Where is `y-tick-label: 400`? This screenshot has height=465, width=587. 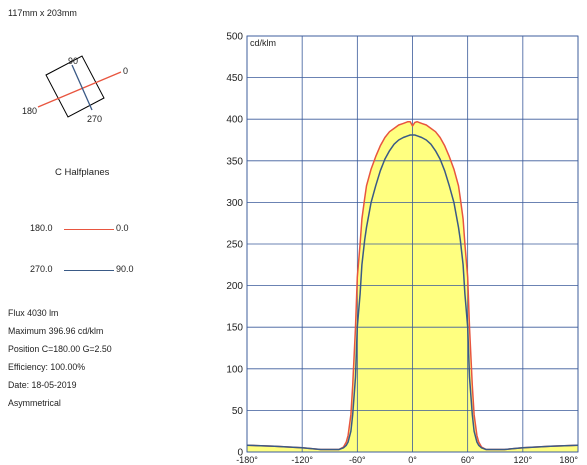
y-tick-label: 400 is located at coordinates (234, 120).